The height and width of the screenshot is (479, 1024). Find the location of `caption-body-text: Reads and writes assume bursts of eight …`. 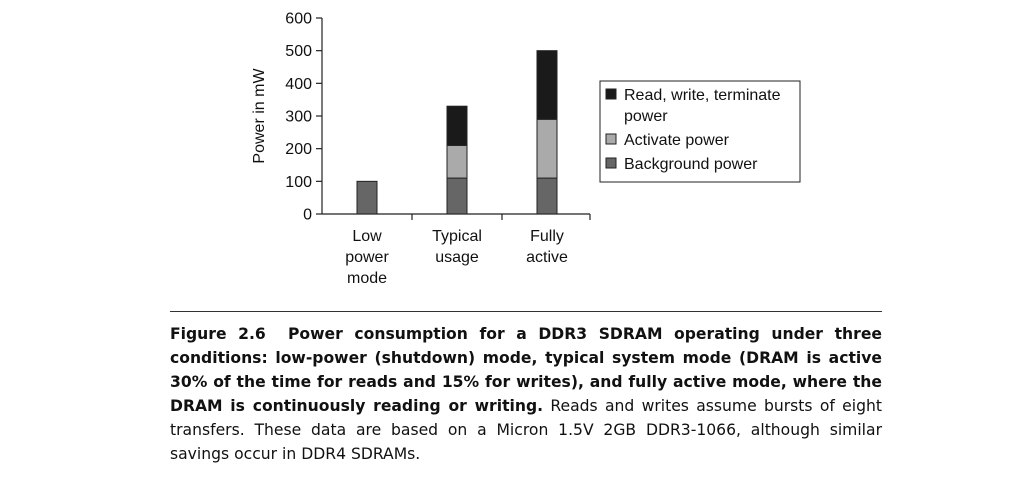

caption-body-text: Reads and writes assume bursts of eight … is located at coordinates (526, 430).